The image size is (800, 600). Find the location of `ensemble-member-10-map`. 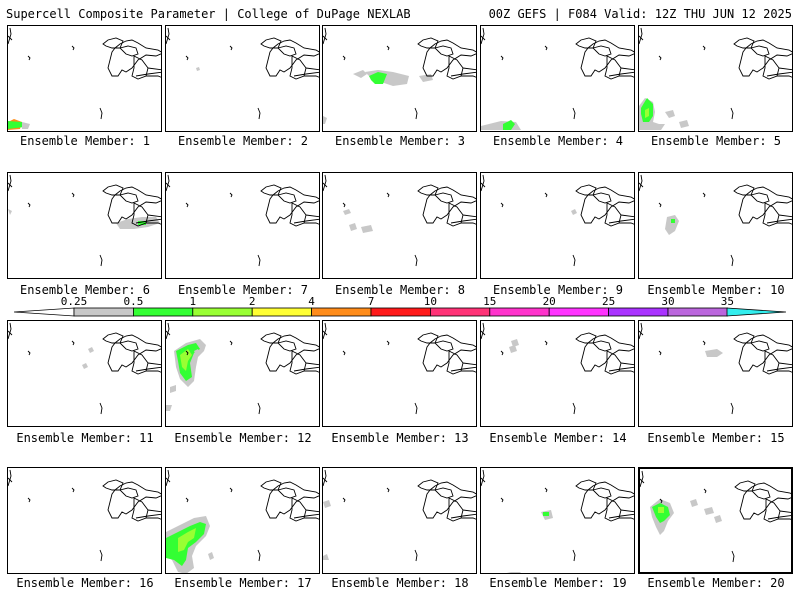

ensemble-member-10-map is located at coordinates (715, 225).